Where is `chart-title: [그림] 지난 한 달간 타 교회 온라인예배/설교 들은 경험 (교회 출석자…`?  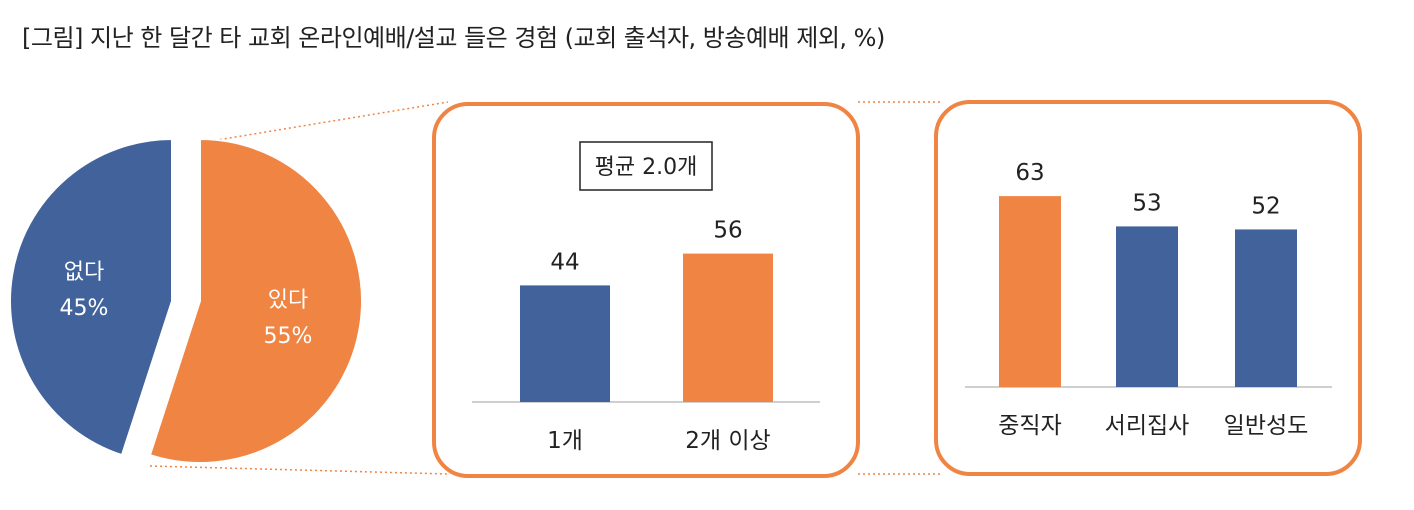 chart-title: [그림] 지난 한 달간 타 교회 온라인예배/설교 들은 경험 (교회 출석자… is located at coordinates (453, 38).